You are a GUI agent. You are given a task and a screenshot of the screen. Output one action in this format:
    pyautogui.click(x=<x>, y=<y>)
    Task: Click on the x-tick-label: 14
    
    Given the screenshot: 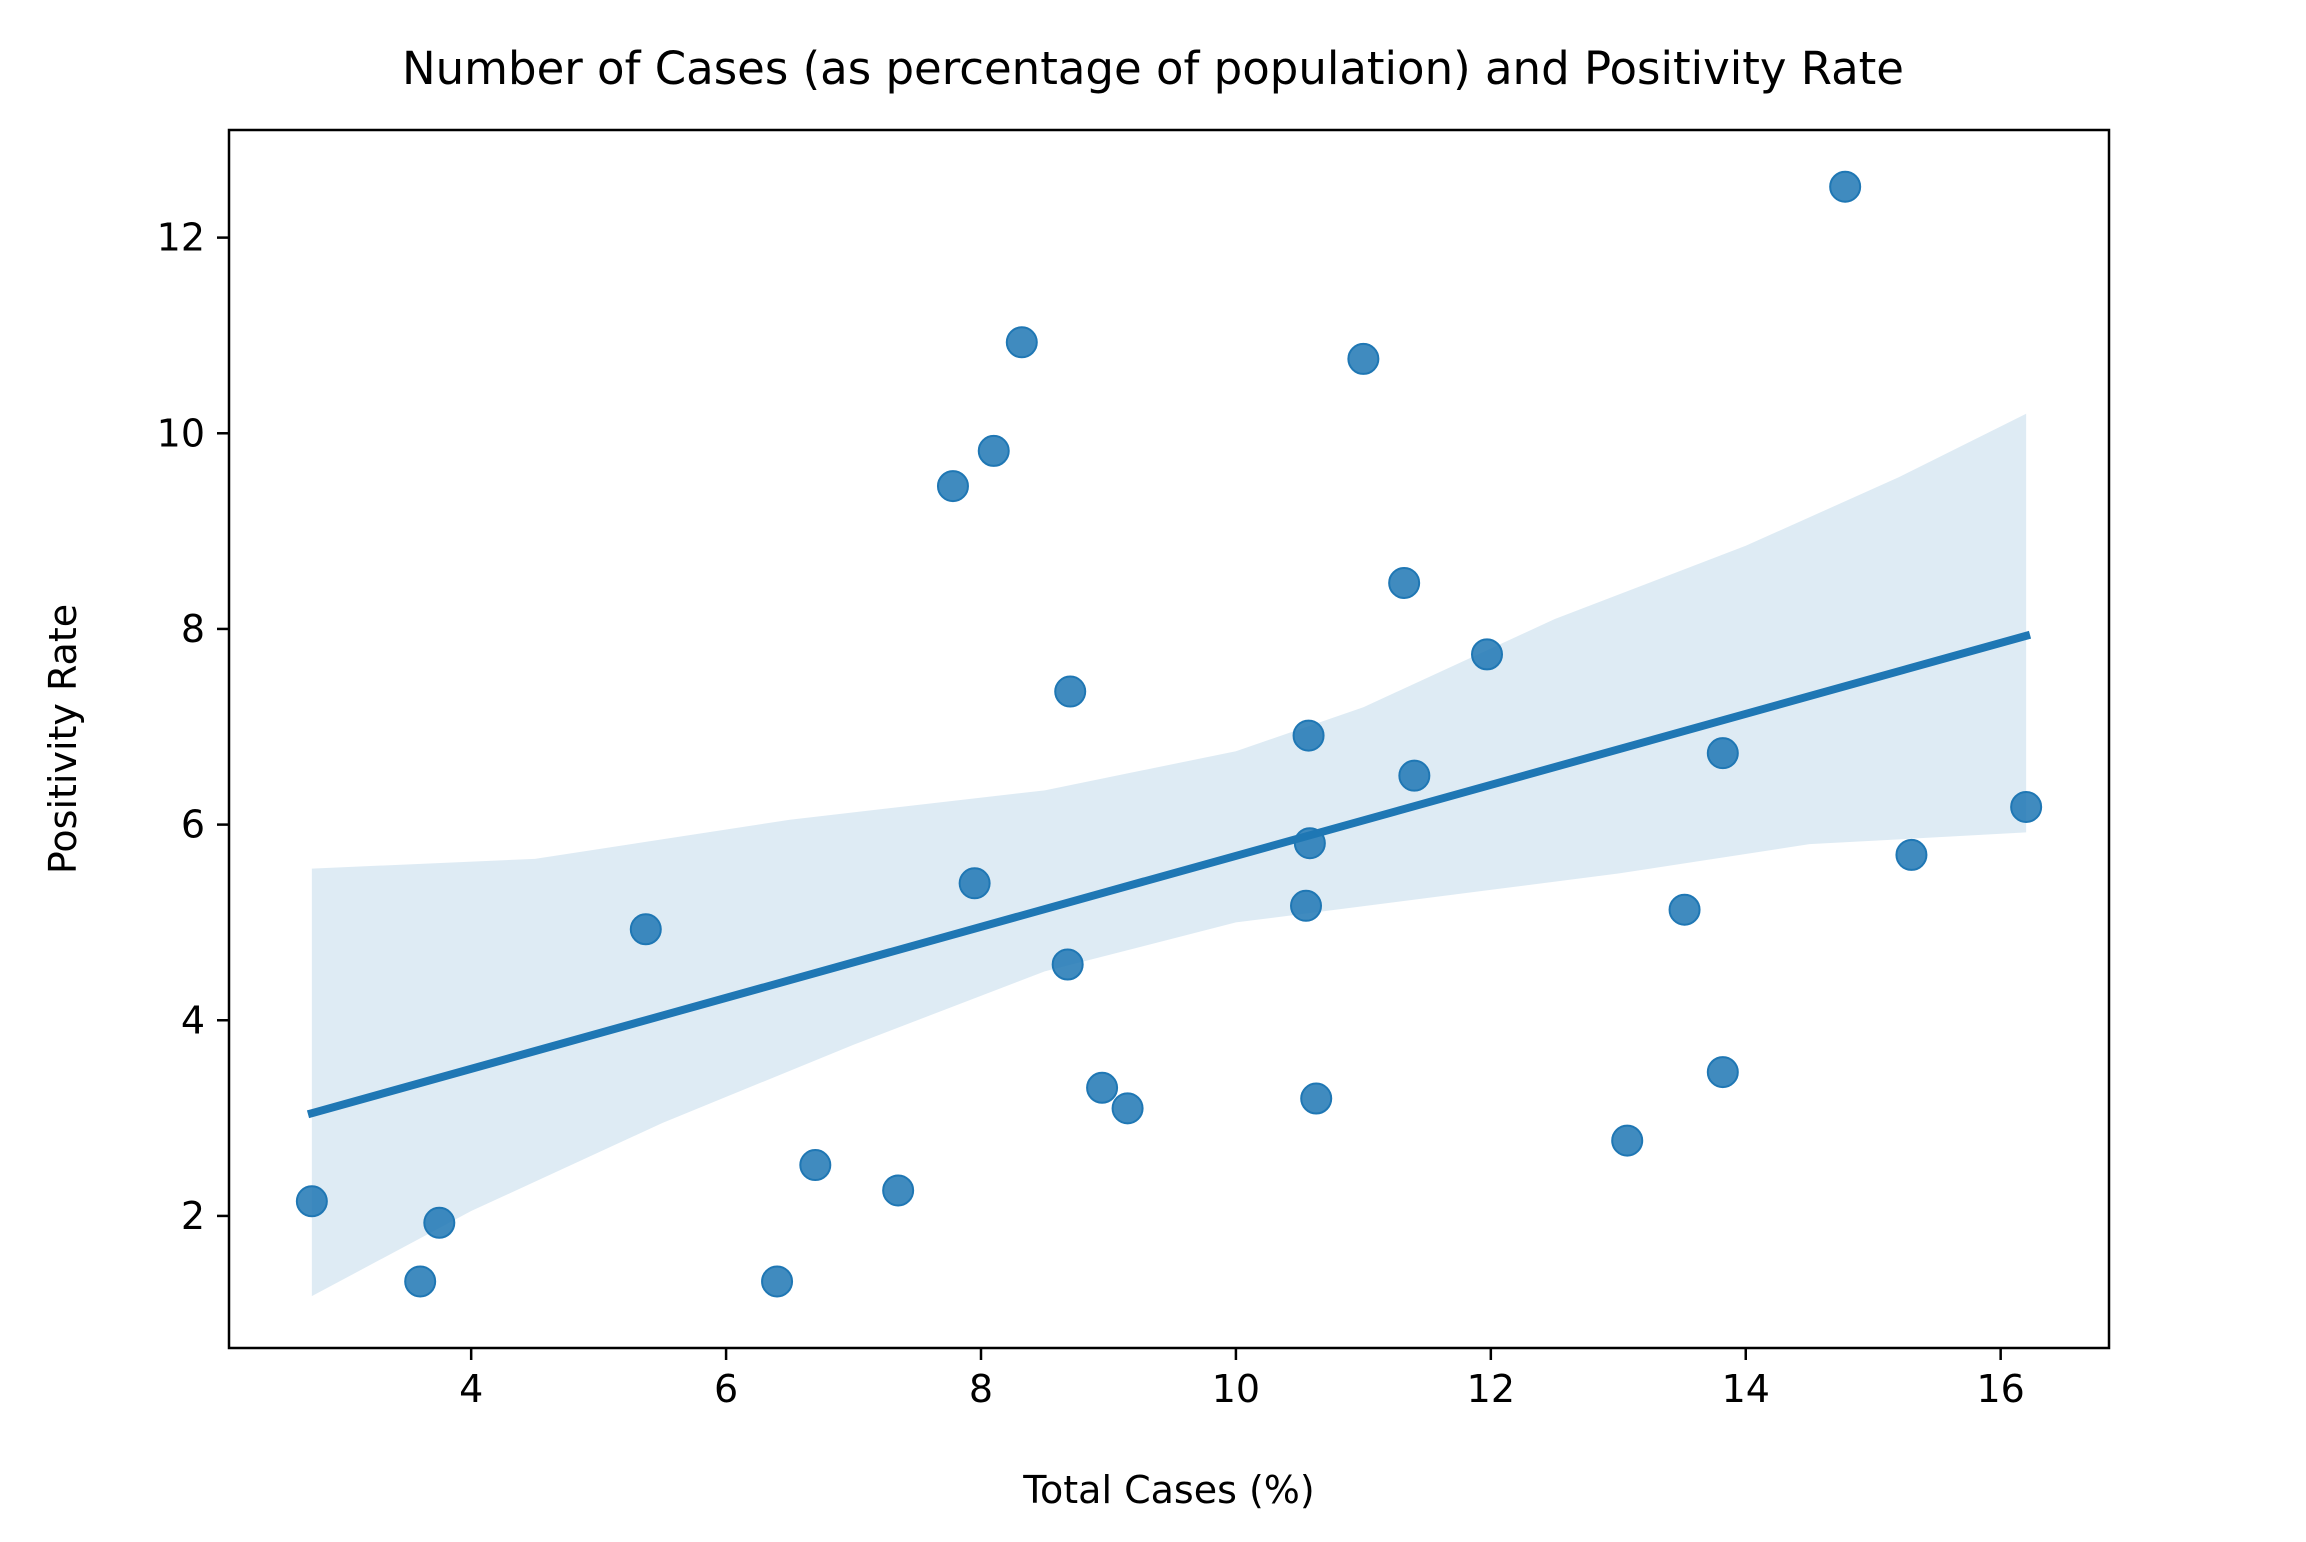 What is the action you would take?
    pyautogui.click(x=1746, y=1389)
    